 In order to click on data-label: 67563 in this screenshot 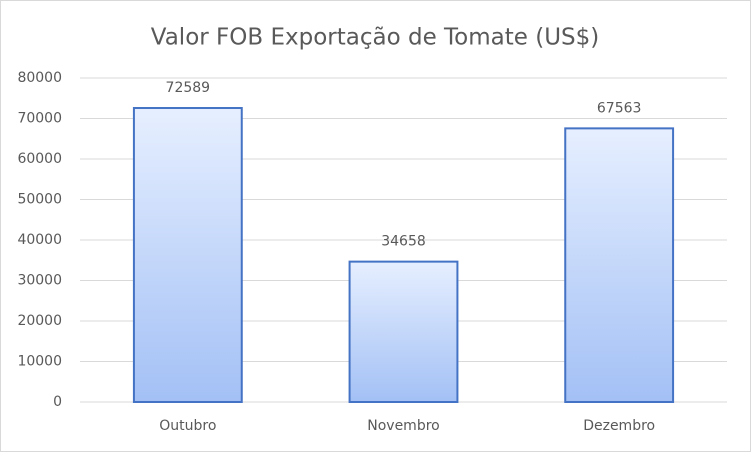, I will do `click(619, 108)`.